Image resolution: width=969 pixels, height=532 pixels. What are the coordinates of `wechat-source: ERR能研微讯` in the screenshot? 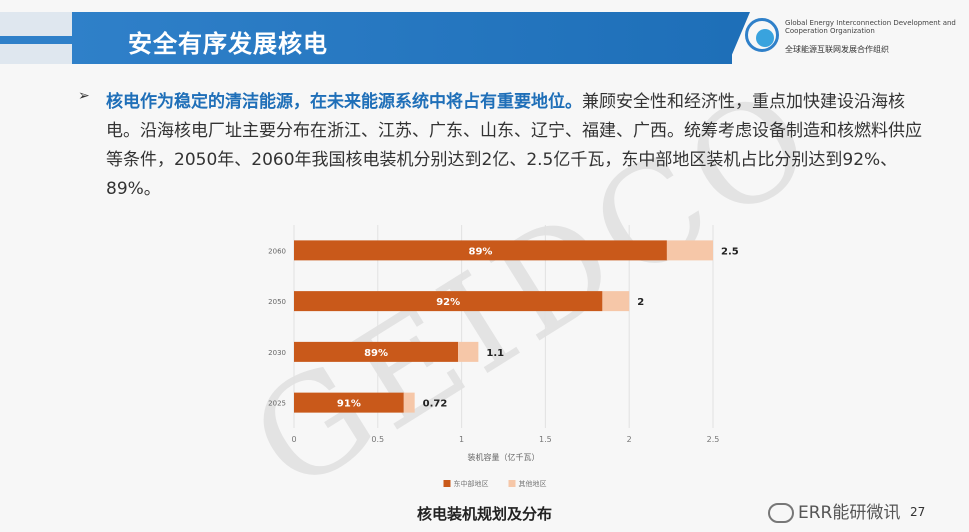 It's located at (834, 510).